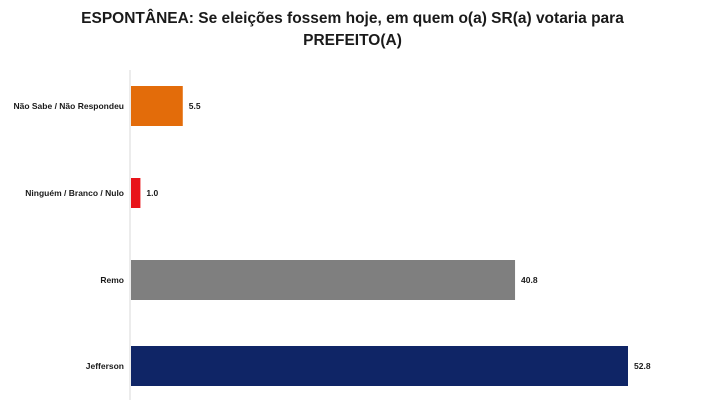 Image resolution: width=705 pixels, height=420 pixels. I want to click on value-label-2: 40.8, so click(529, 280).